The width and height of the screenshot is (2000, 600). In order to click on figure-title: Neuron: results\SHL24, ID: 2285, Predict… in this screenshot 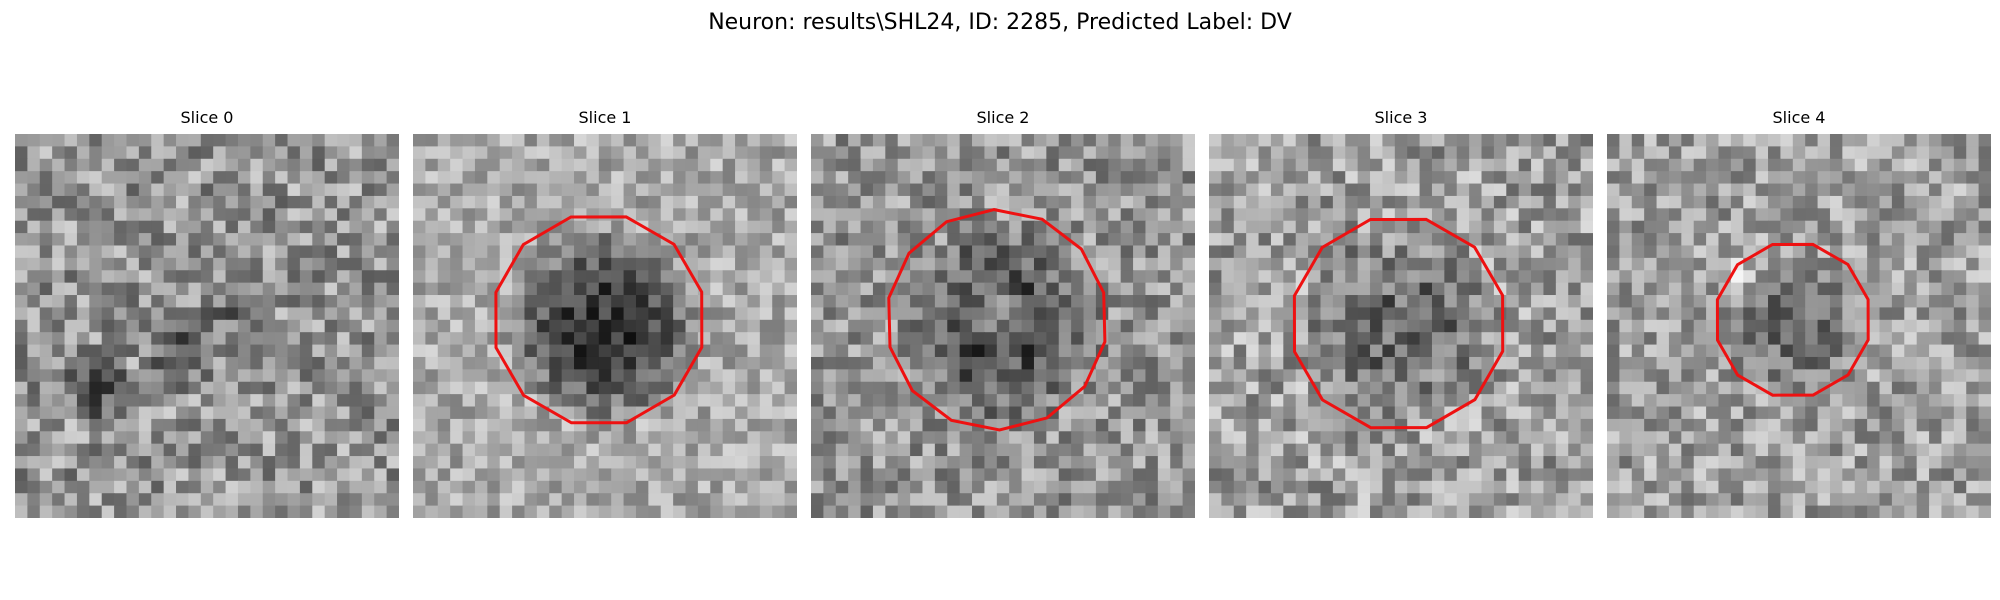, I will do `click(1000, 22)`.